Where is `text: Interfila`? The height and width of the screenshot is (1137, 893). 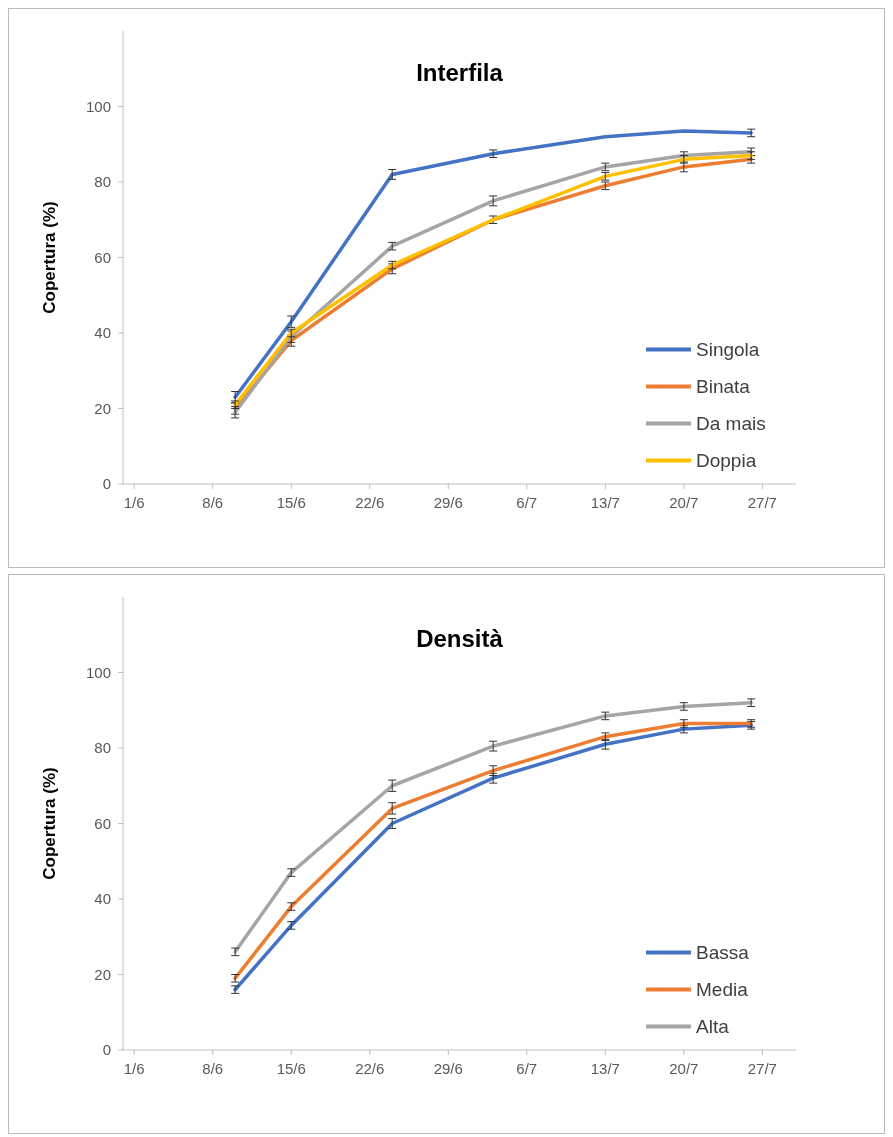 text: Interfila is located at coordinates (460, 72).